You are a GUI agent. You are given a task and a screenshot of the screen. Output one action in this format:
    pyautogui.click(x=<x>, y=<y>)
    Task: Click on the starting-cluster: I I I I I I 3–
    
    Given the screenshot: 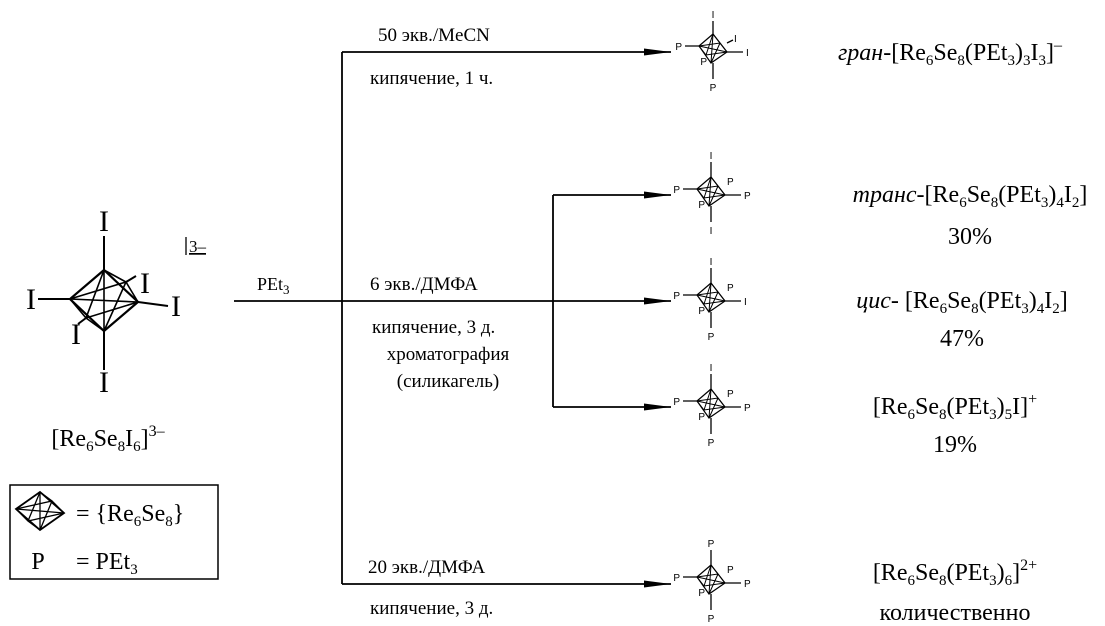 What is the action you would take?
    pyautogui.click(x=116, y=302)
    